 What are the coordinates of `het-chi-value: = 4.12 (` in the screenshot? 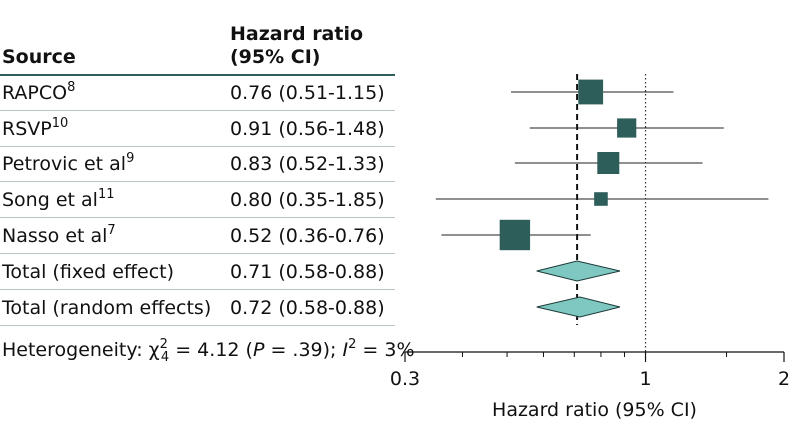 It's located at (211, 350).